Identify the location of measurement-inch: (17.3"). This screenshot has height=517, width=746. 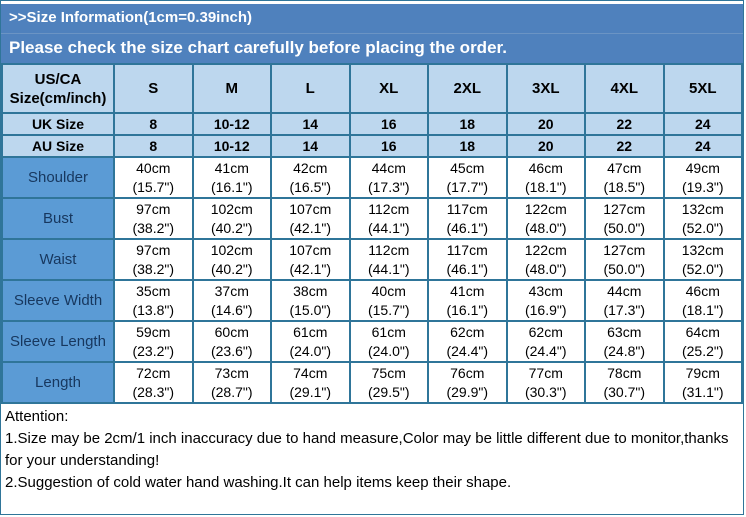
(388, 186).